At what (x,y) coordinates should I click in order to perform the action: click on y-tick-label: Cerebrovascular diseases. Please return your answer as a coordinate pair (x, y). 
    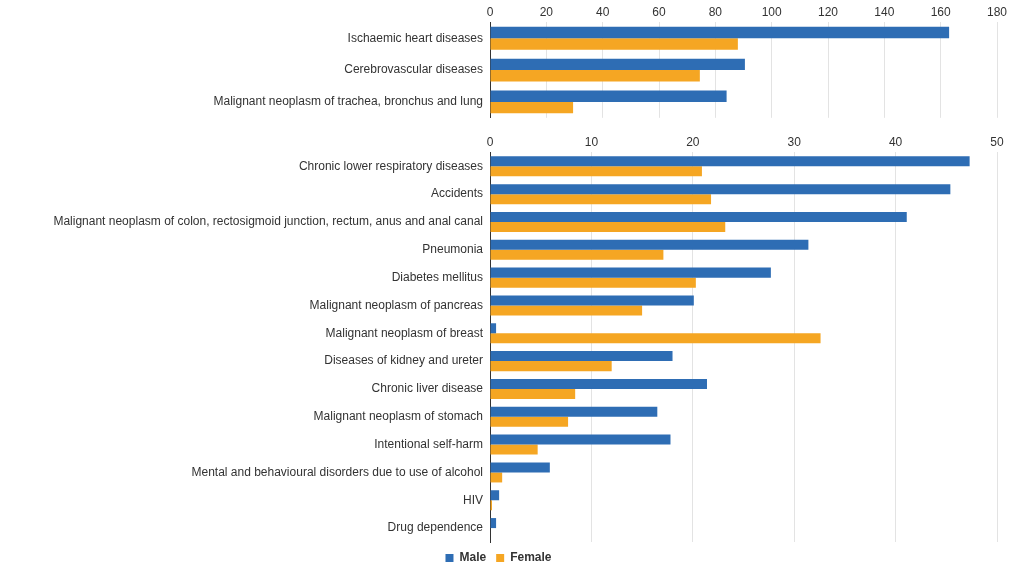
    Looking at the image, I should click on (413, 69).